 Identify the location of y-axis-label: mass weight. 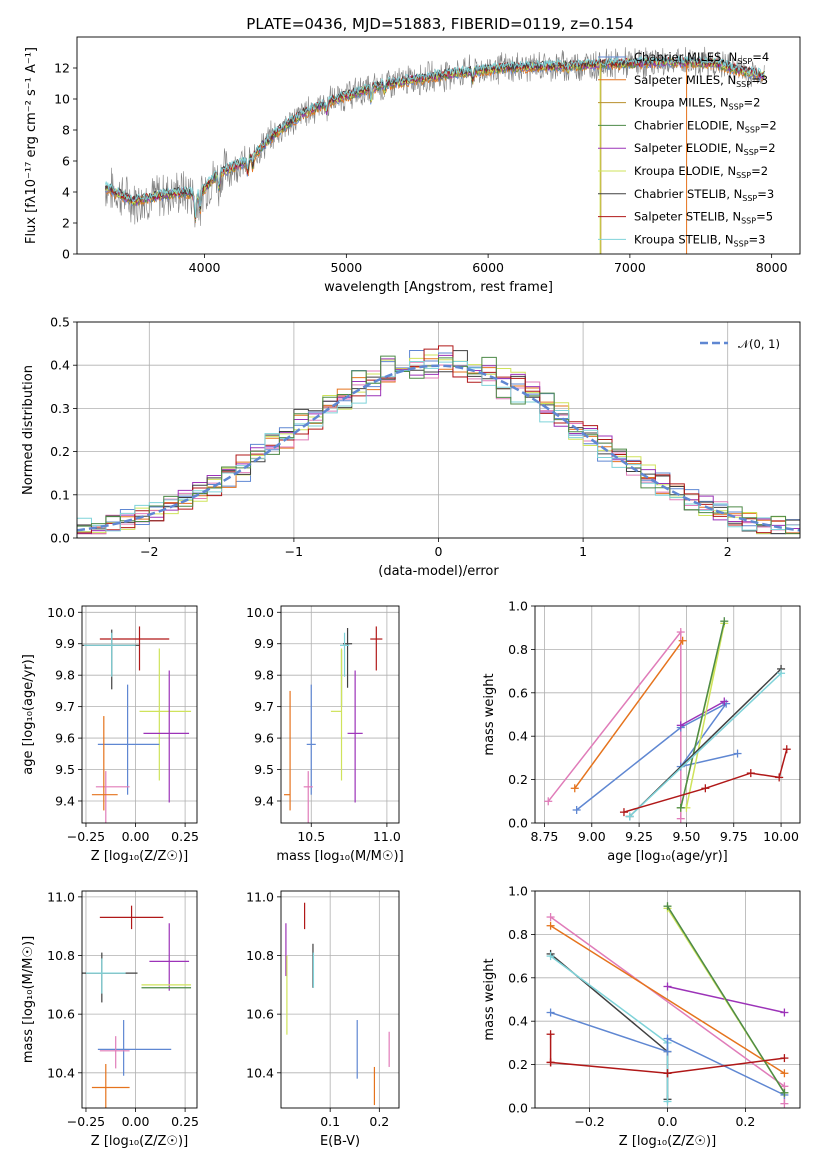
(489, 999).